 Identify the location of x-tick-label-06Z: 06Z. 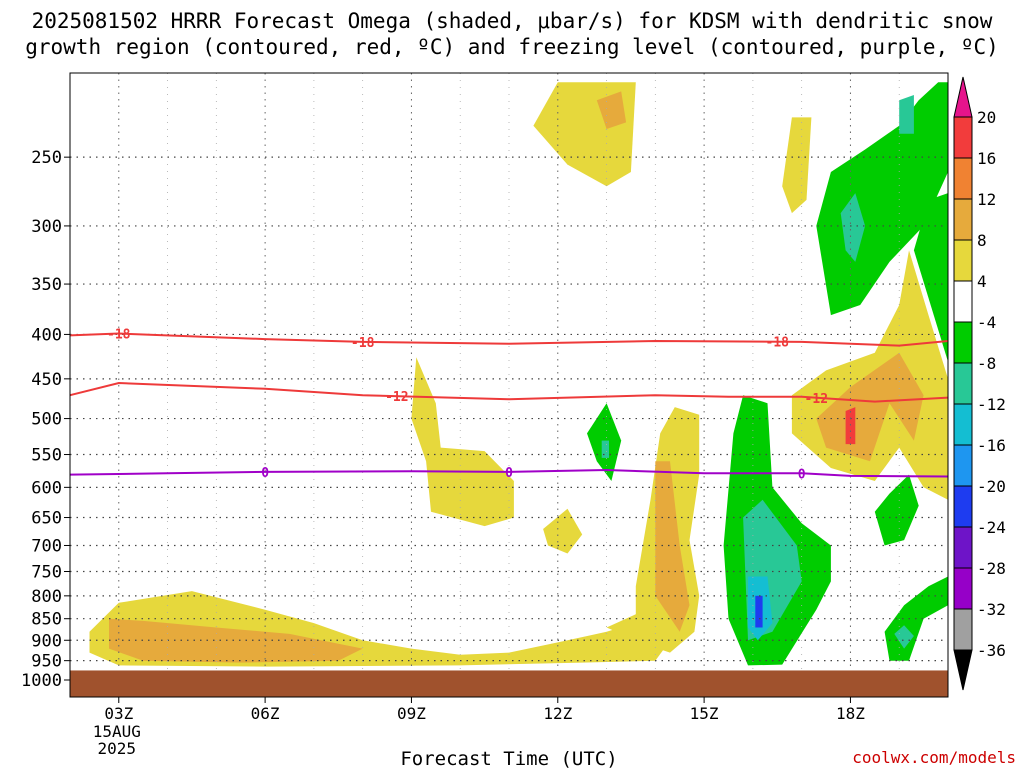
(265, 713).